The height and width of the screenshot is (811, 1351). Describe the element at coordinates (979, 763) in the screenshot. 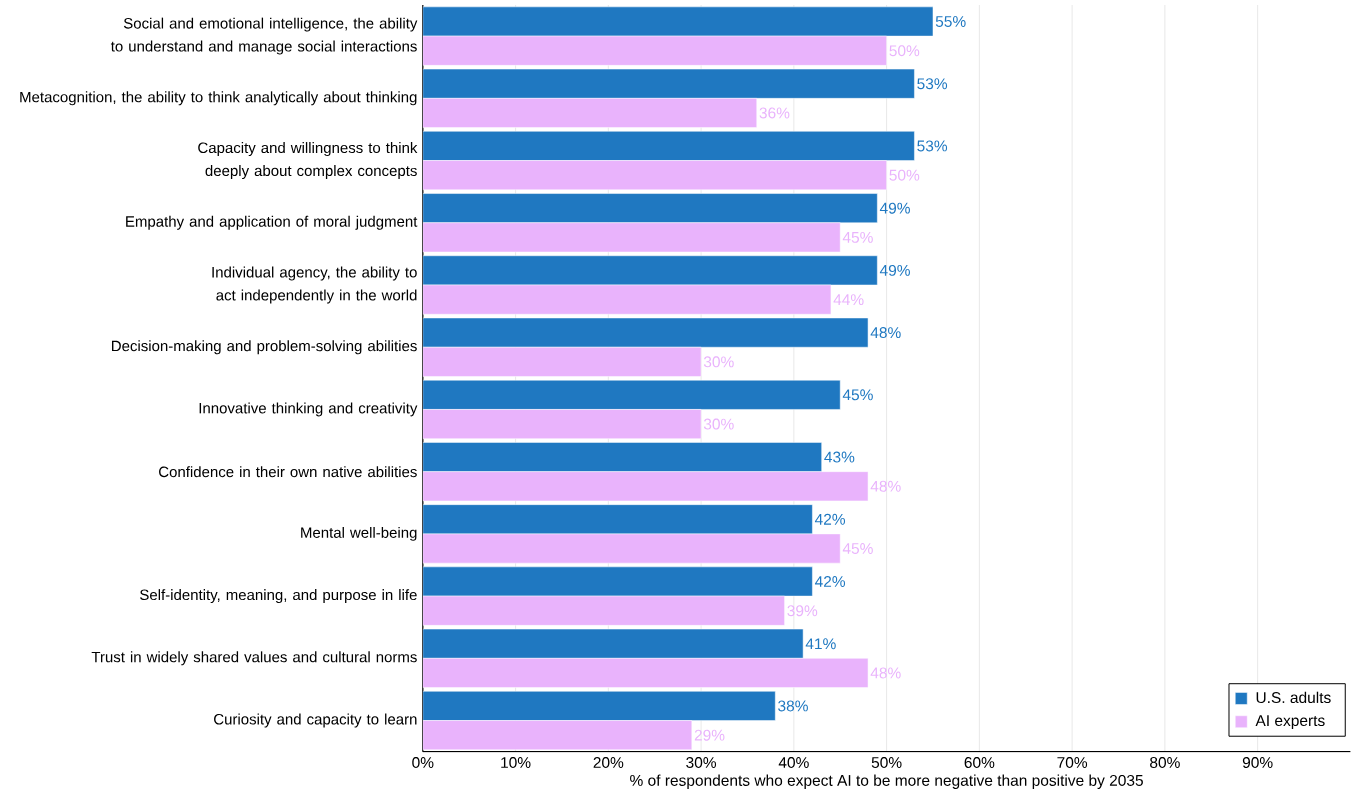

I see `x-tick-label: 60%` at that location.